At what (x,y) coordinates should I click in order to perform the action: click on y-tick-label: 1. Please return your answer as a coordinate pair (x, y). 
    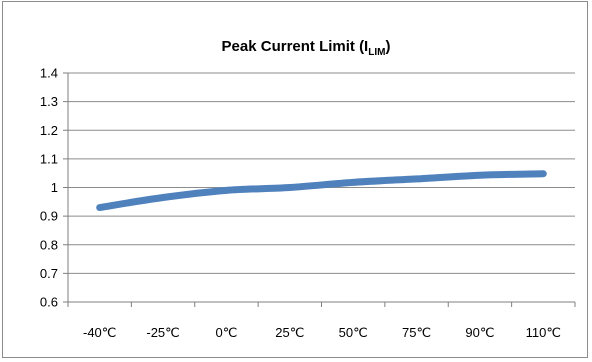
    Looking at the image, I should click on (54, 187).